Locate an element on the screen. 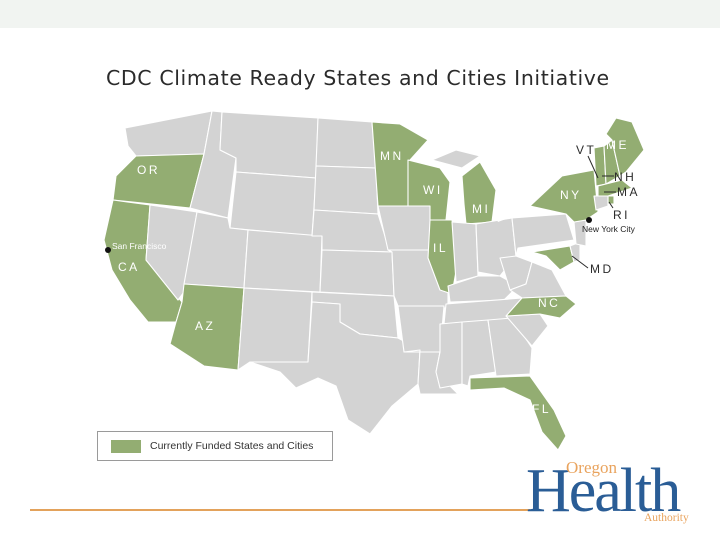 Image resolution: width=720 pixels, height=540 pixels. logo-authority: Authority is located at coordinates (666, 518).